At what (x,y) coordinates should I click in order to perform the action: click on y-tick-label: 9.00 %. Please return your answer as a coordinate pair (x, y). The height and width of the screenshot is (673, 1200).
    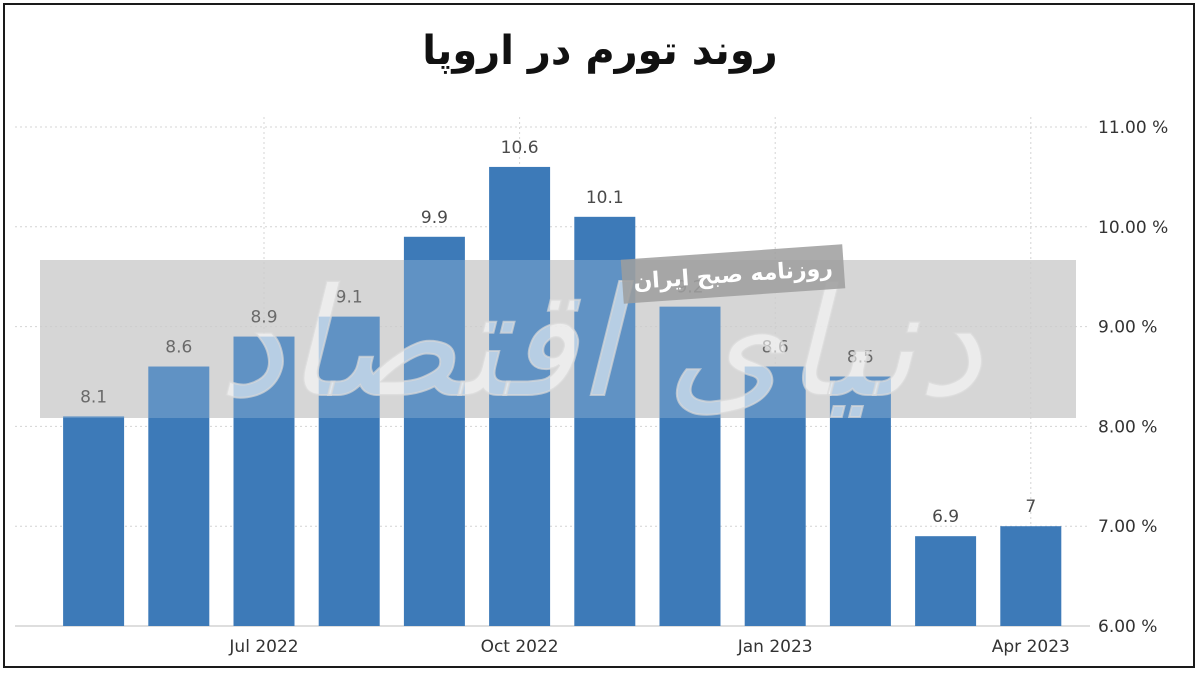
    Looking at the image, I should click on (1127, 328).